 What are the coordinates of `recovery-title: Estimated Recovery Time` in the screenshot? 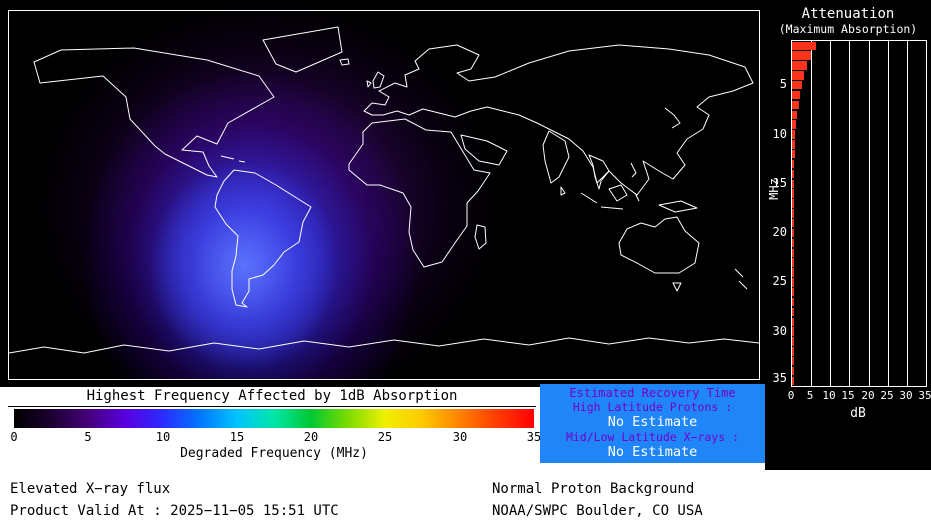 It's located at (652, 393).